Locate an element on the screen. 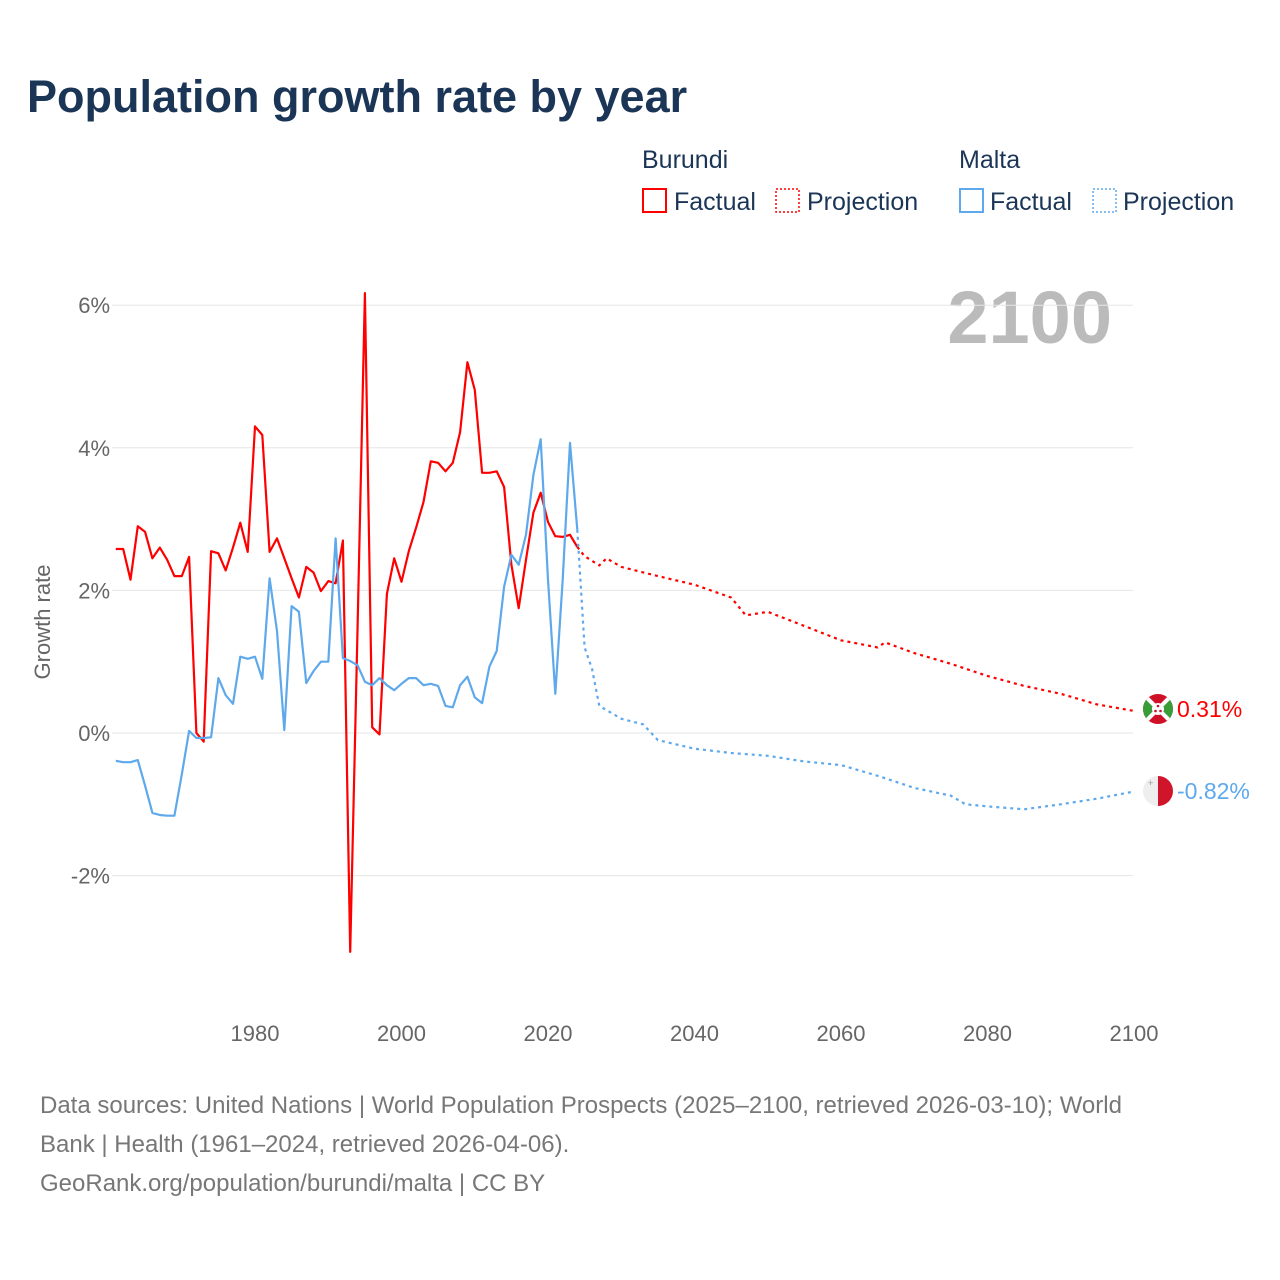  current-year-display: 2100 is located at coordinates (1029, 317).